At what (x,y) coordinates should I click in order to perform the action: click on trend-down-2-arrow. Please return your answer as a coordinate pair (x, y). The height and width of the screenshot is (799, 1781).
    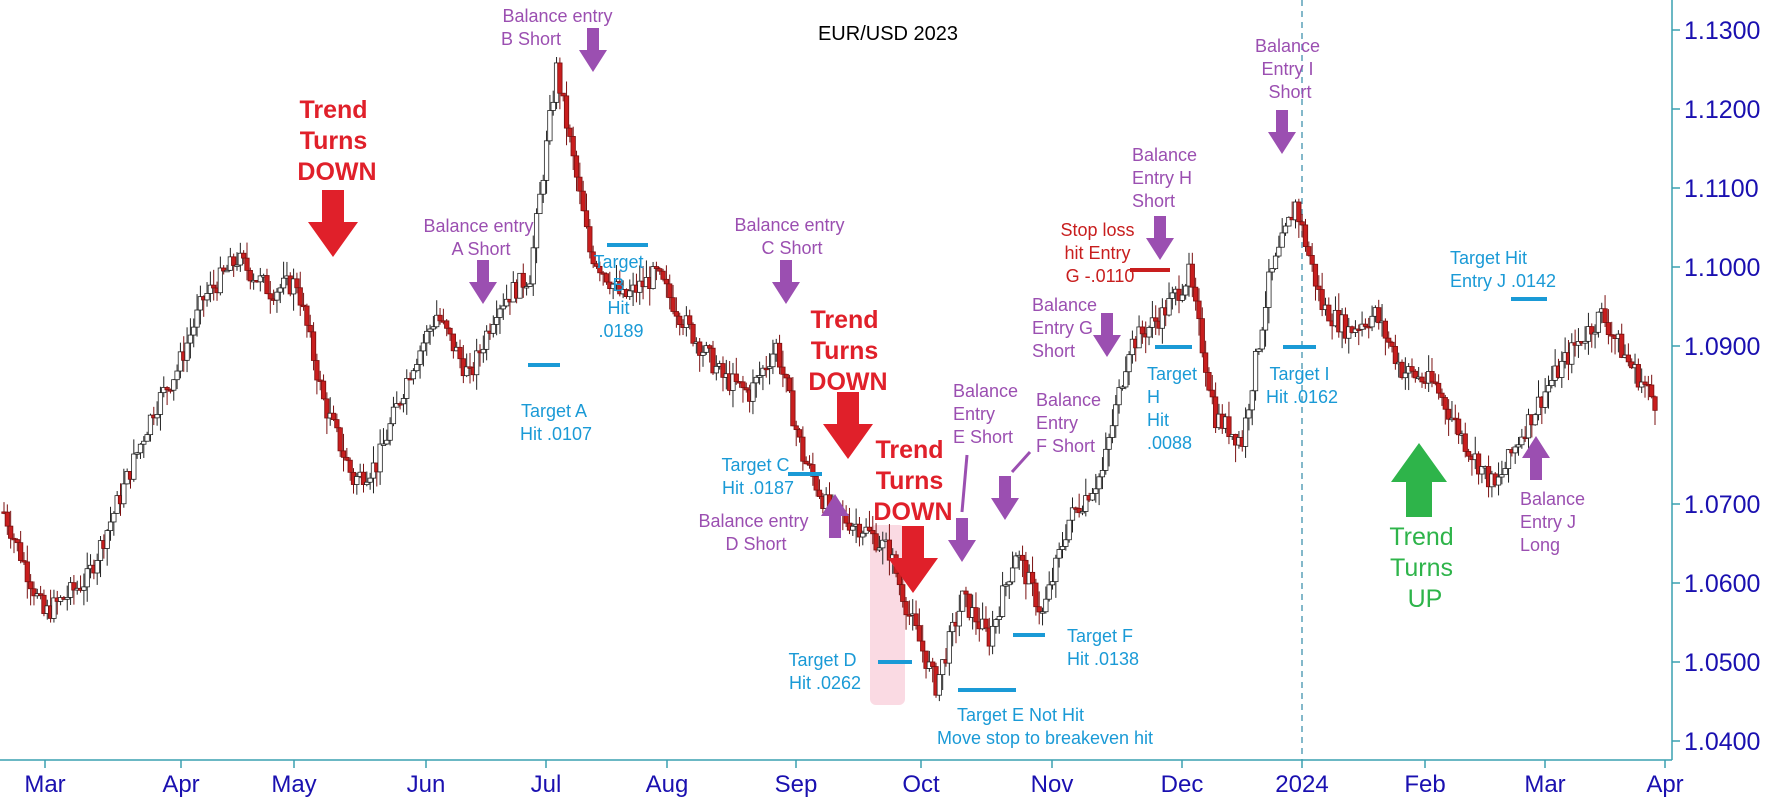
    Looking at the image, I should click on (848, 425).